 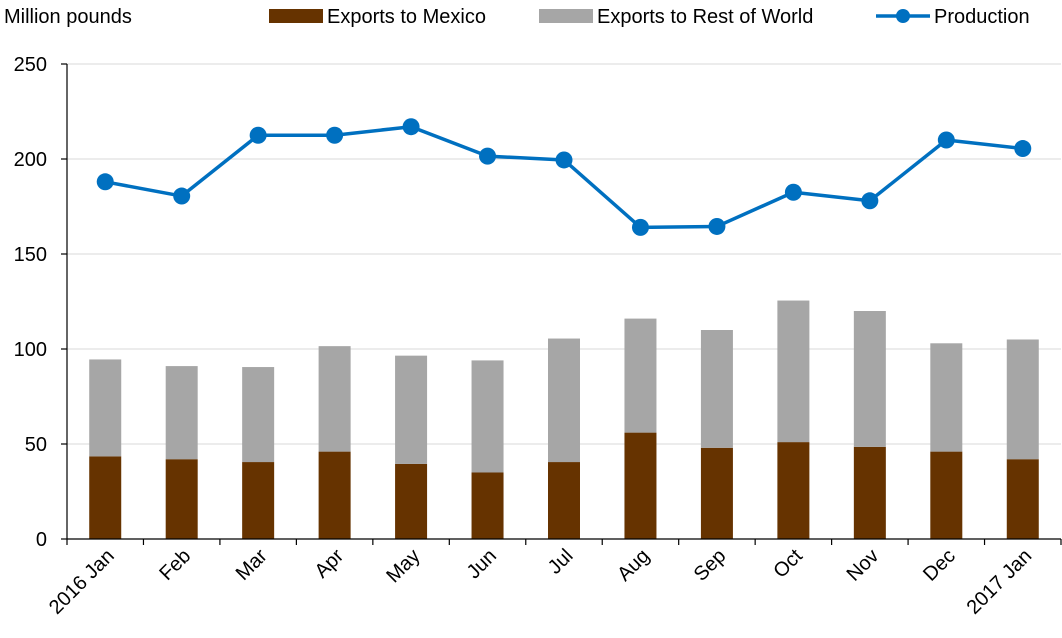 What do you see at coordinates (30, 302) in the screenshot?
I see `y-tick-labels: 0 50 100 150 200 250` at bounding box center [30, 302].